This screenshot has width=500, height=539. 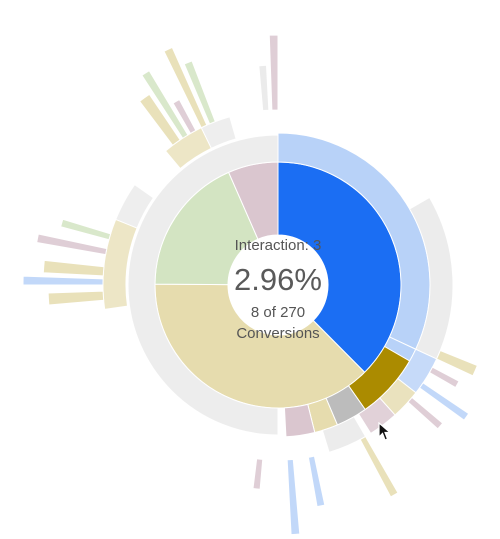 I want to click on ring-3-segment-gray-left, so click(x=135, y=206).